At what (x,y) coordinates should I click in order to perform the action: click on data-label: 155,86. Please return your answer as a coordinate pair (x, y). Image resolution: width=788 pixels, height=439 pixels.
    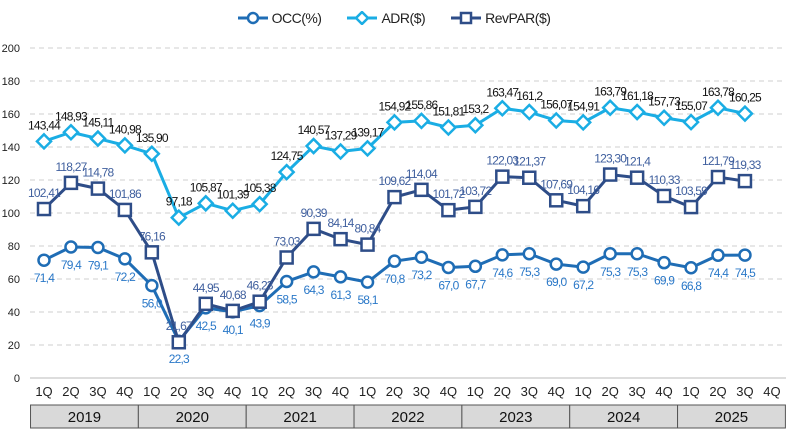
    Looking at the image, I should click on (421, 105).